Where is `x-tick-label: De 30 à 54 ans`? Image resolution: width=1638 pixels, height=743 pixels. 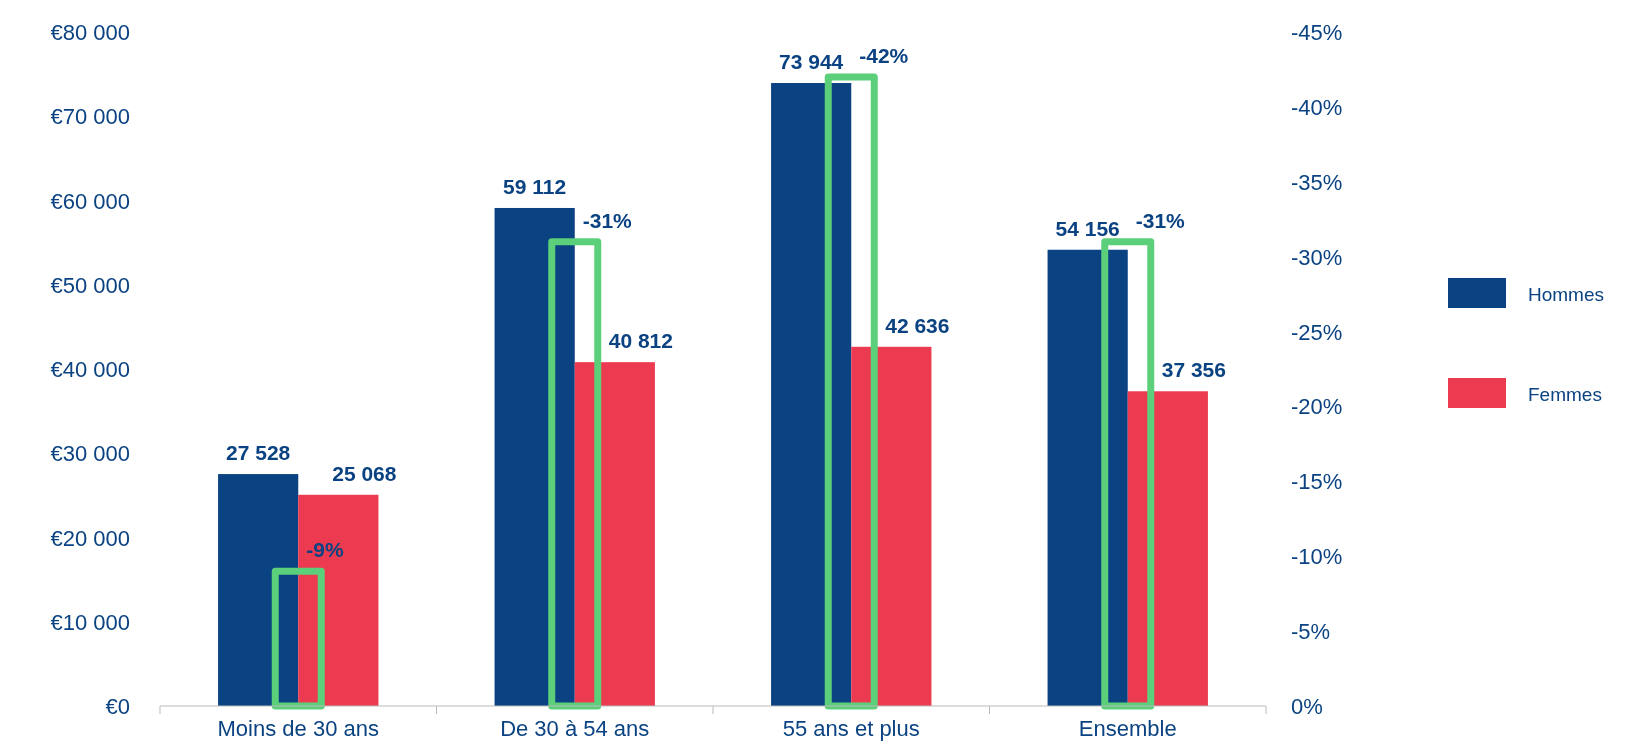
x-tick-label: De 30 à 54 ans is located at coordinates (575, 728).